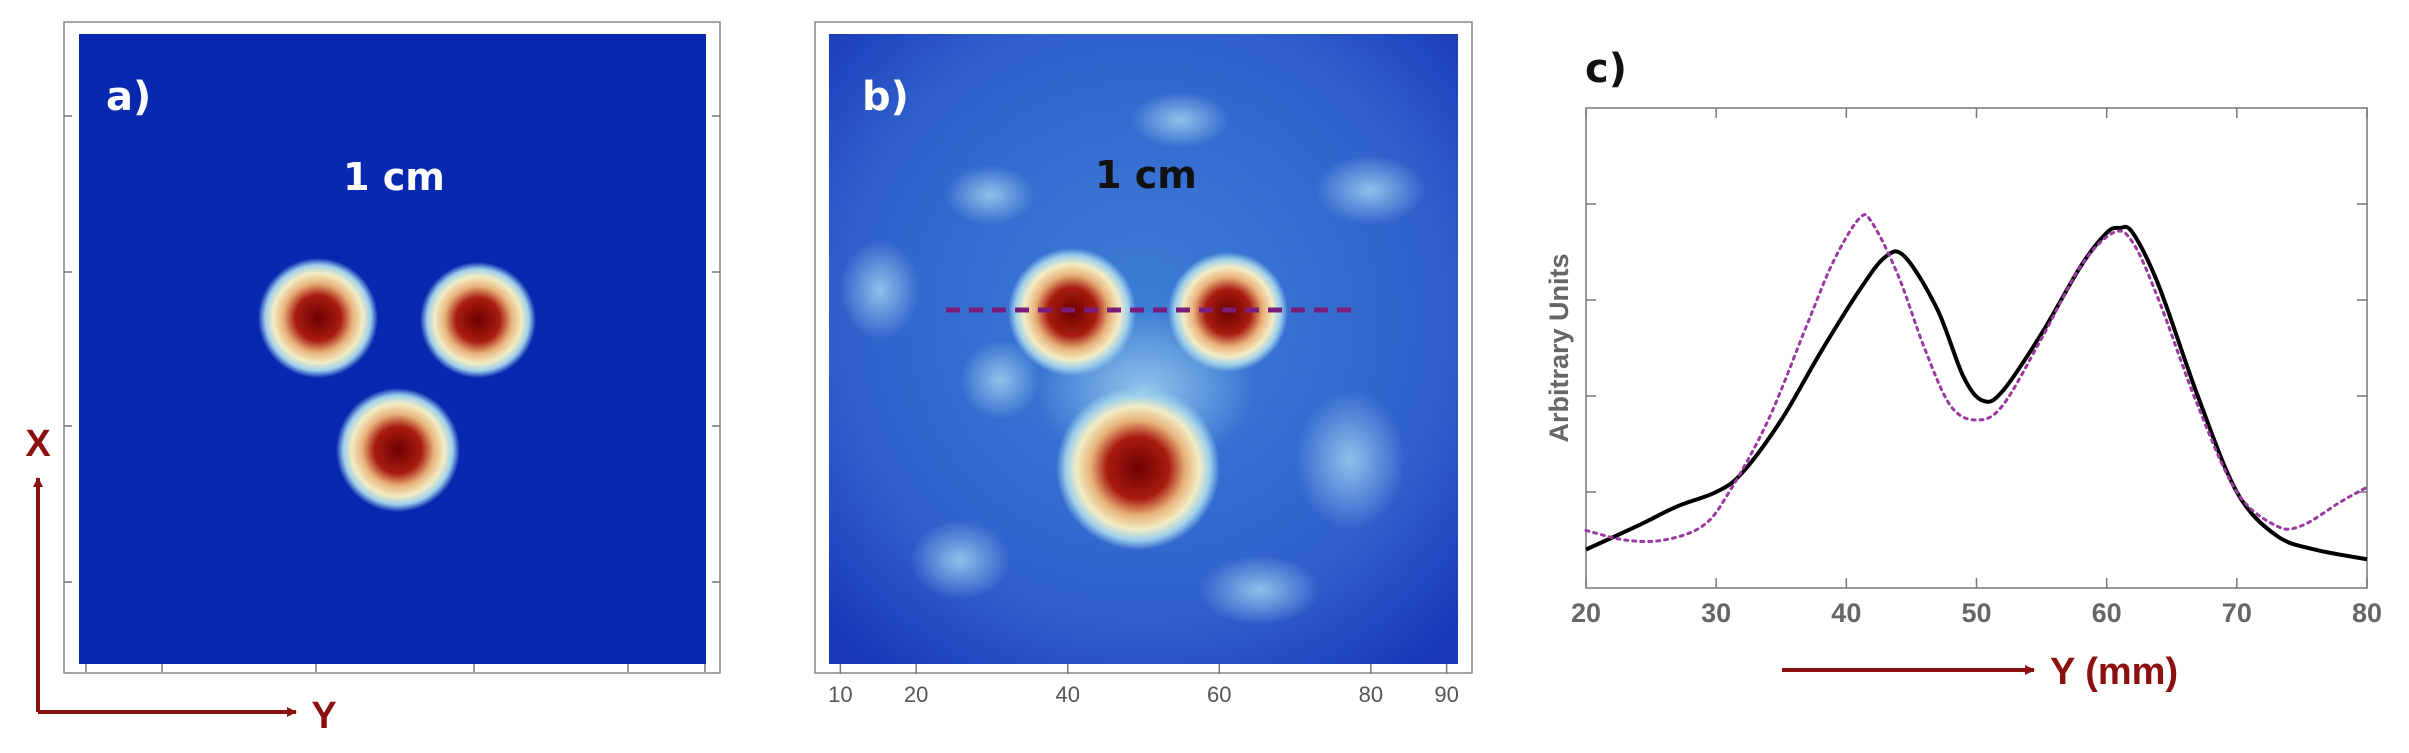 The image size is (2409, 753). I want to click on panel-a-scale-text: 1 cm, so click(394, 177).